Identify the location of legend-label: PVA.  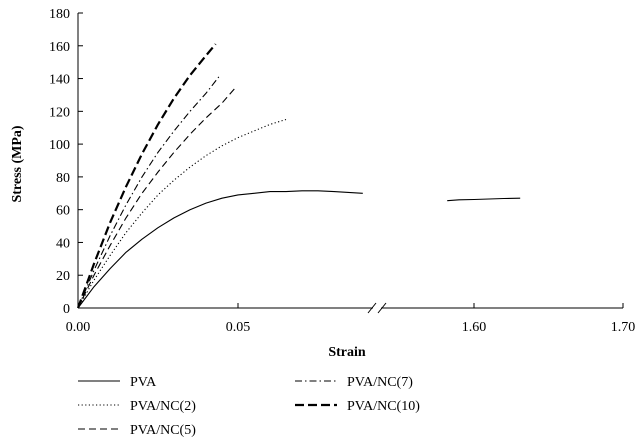
(143, 382).